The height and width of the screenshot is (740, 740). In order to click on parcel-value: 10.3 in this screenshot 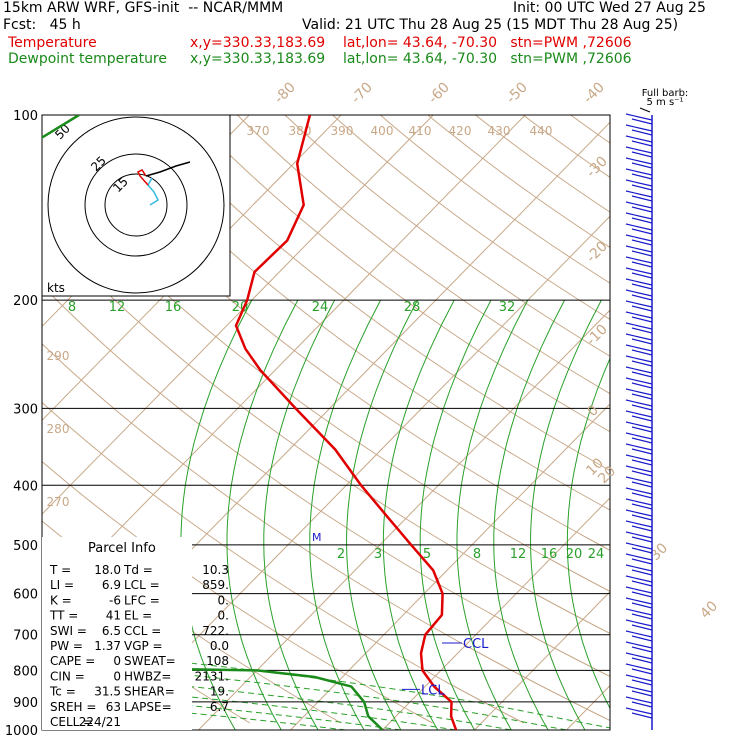, I will do `click(215, 570)`.